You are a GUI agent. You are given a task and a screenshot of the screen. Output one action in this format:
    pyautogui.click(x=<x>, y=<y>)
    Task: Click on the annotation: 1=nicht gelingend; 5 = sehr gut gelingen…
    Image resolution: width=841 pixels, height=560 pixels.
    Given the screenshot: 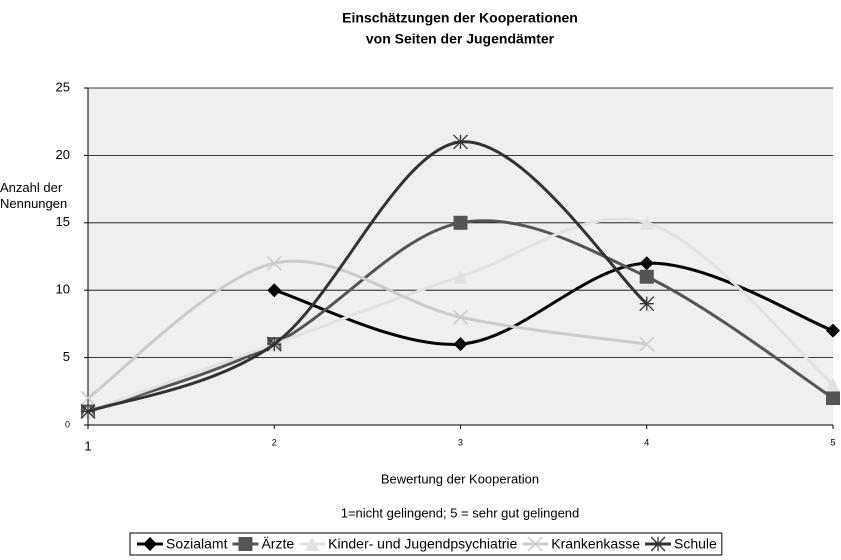 What is the action you would take?
    pyautogui.click(x=460, y=512)
    